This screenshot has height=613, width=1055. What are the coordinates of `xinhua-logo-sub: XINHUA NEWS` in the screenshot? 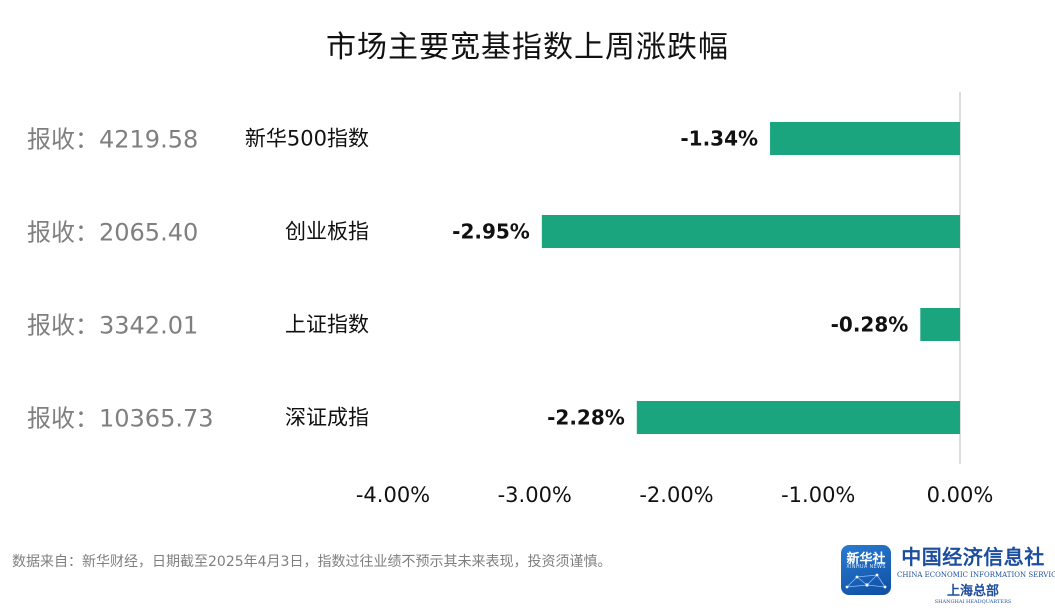 It's located at (866, 567).